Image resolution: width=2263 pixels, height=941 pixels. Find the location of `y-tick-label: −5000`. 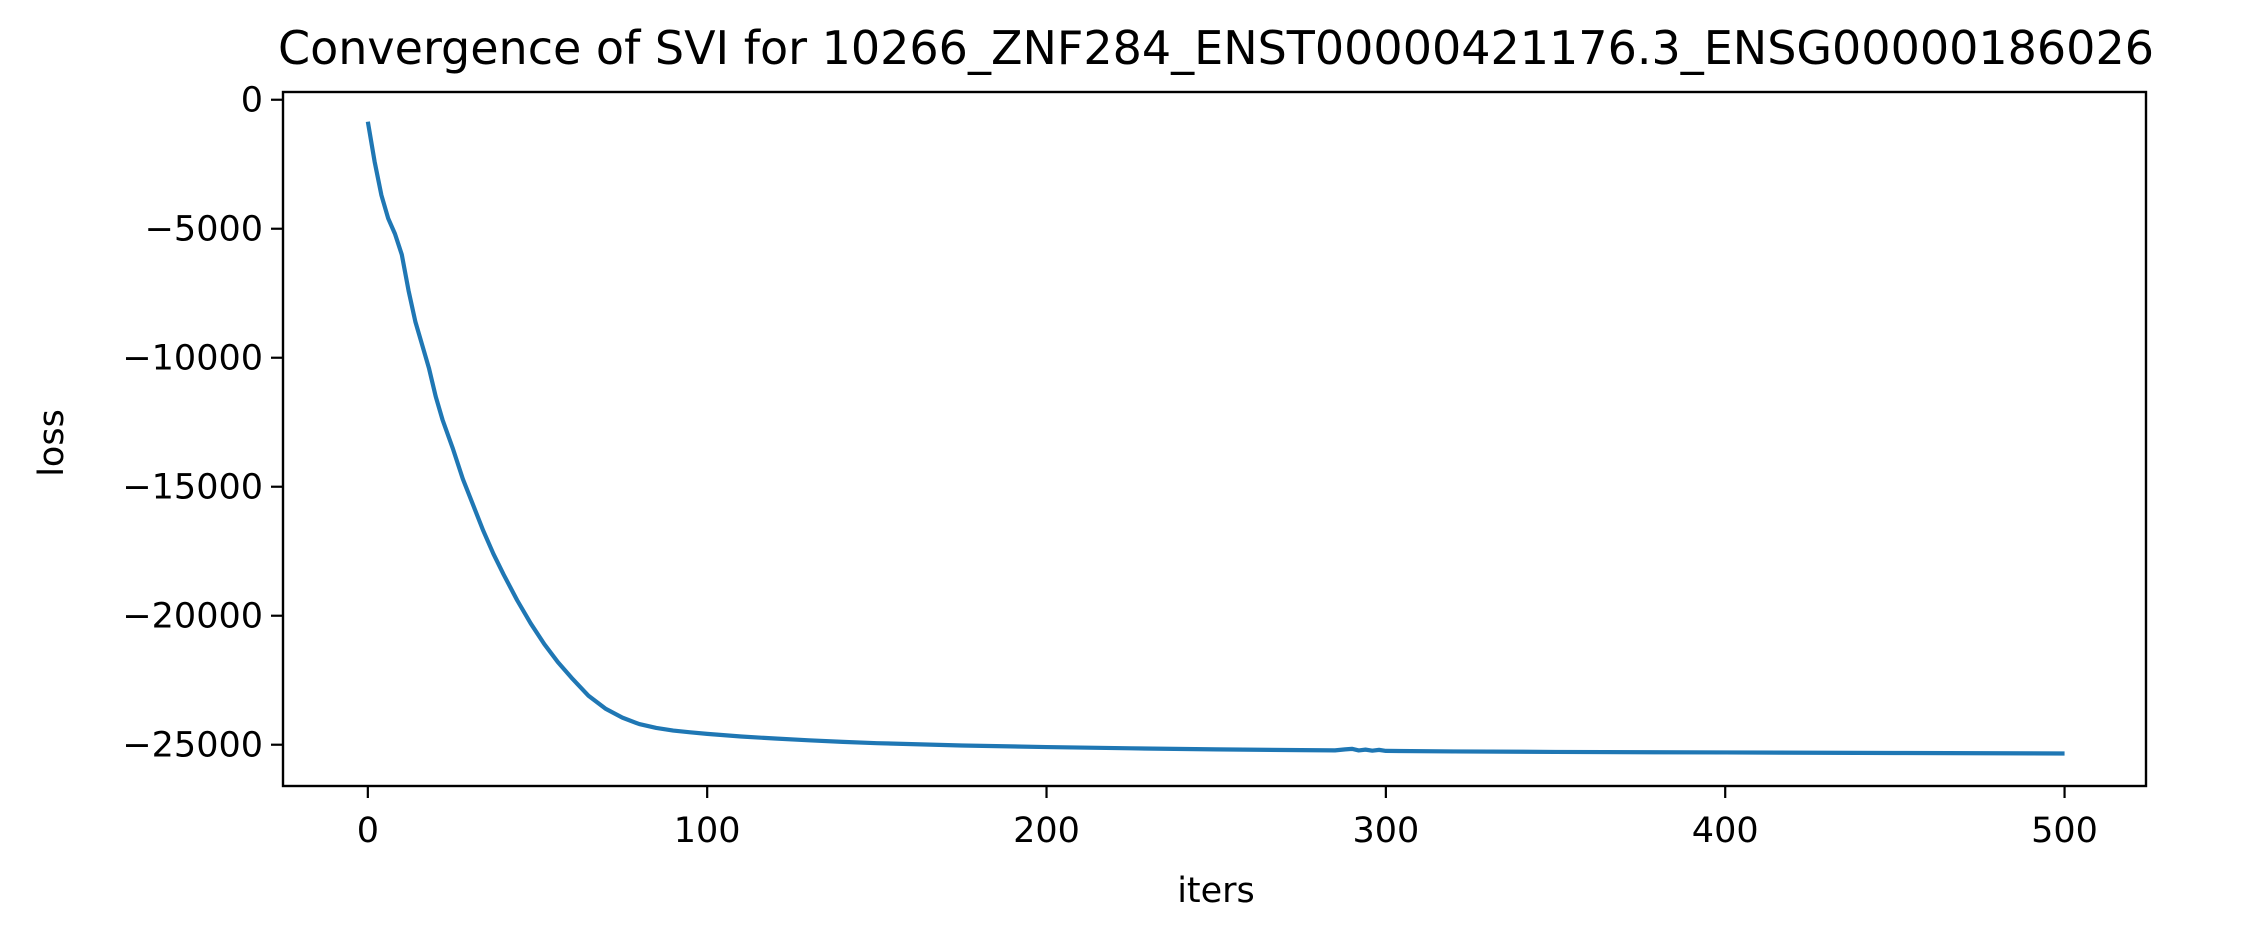

y-tick-label: −5000 is located at coordinates (204, 230).